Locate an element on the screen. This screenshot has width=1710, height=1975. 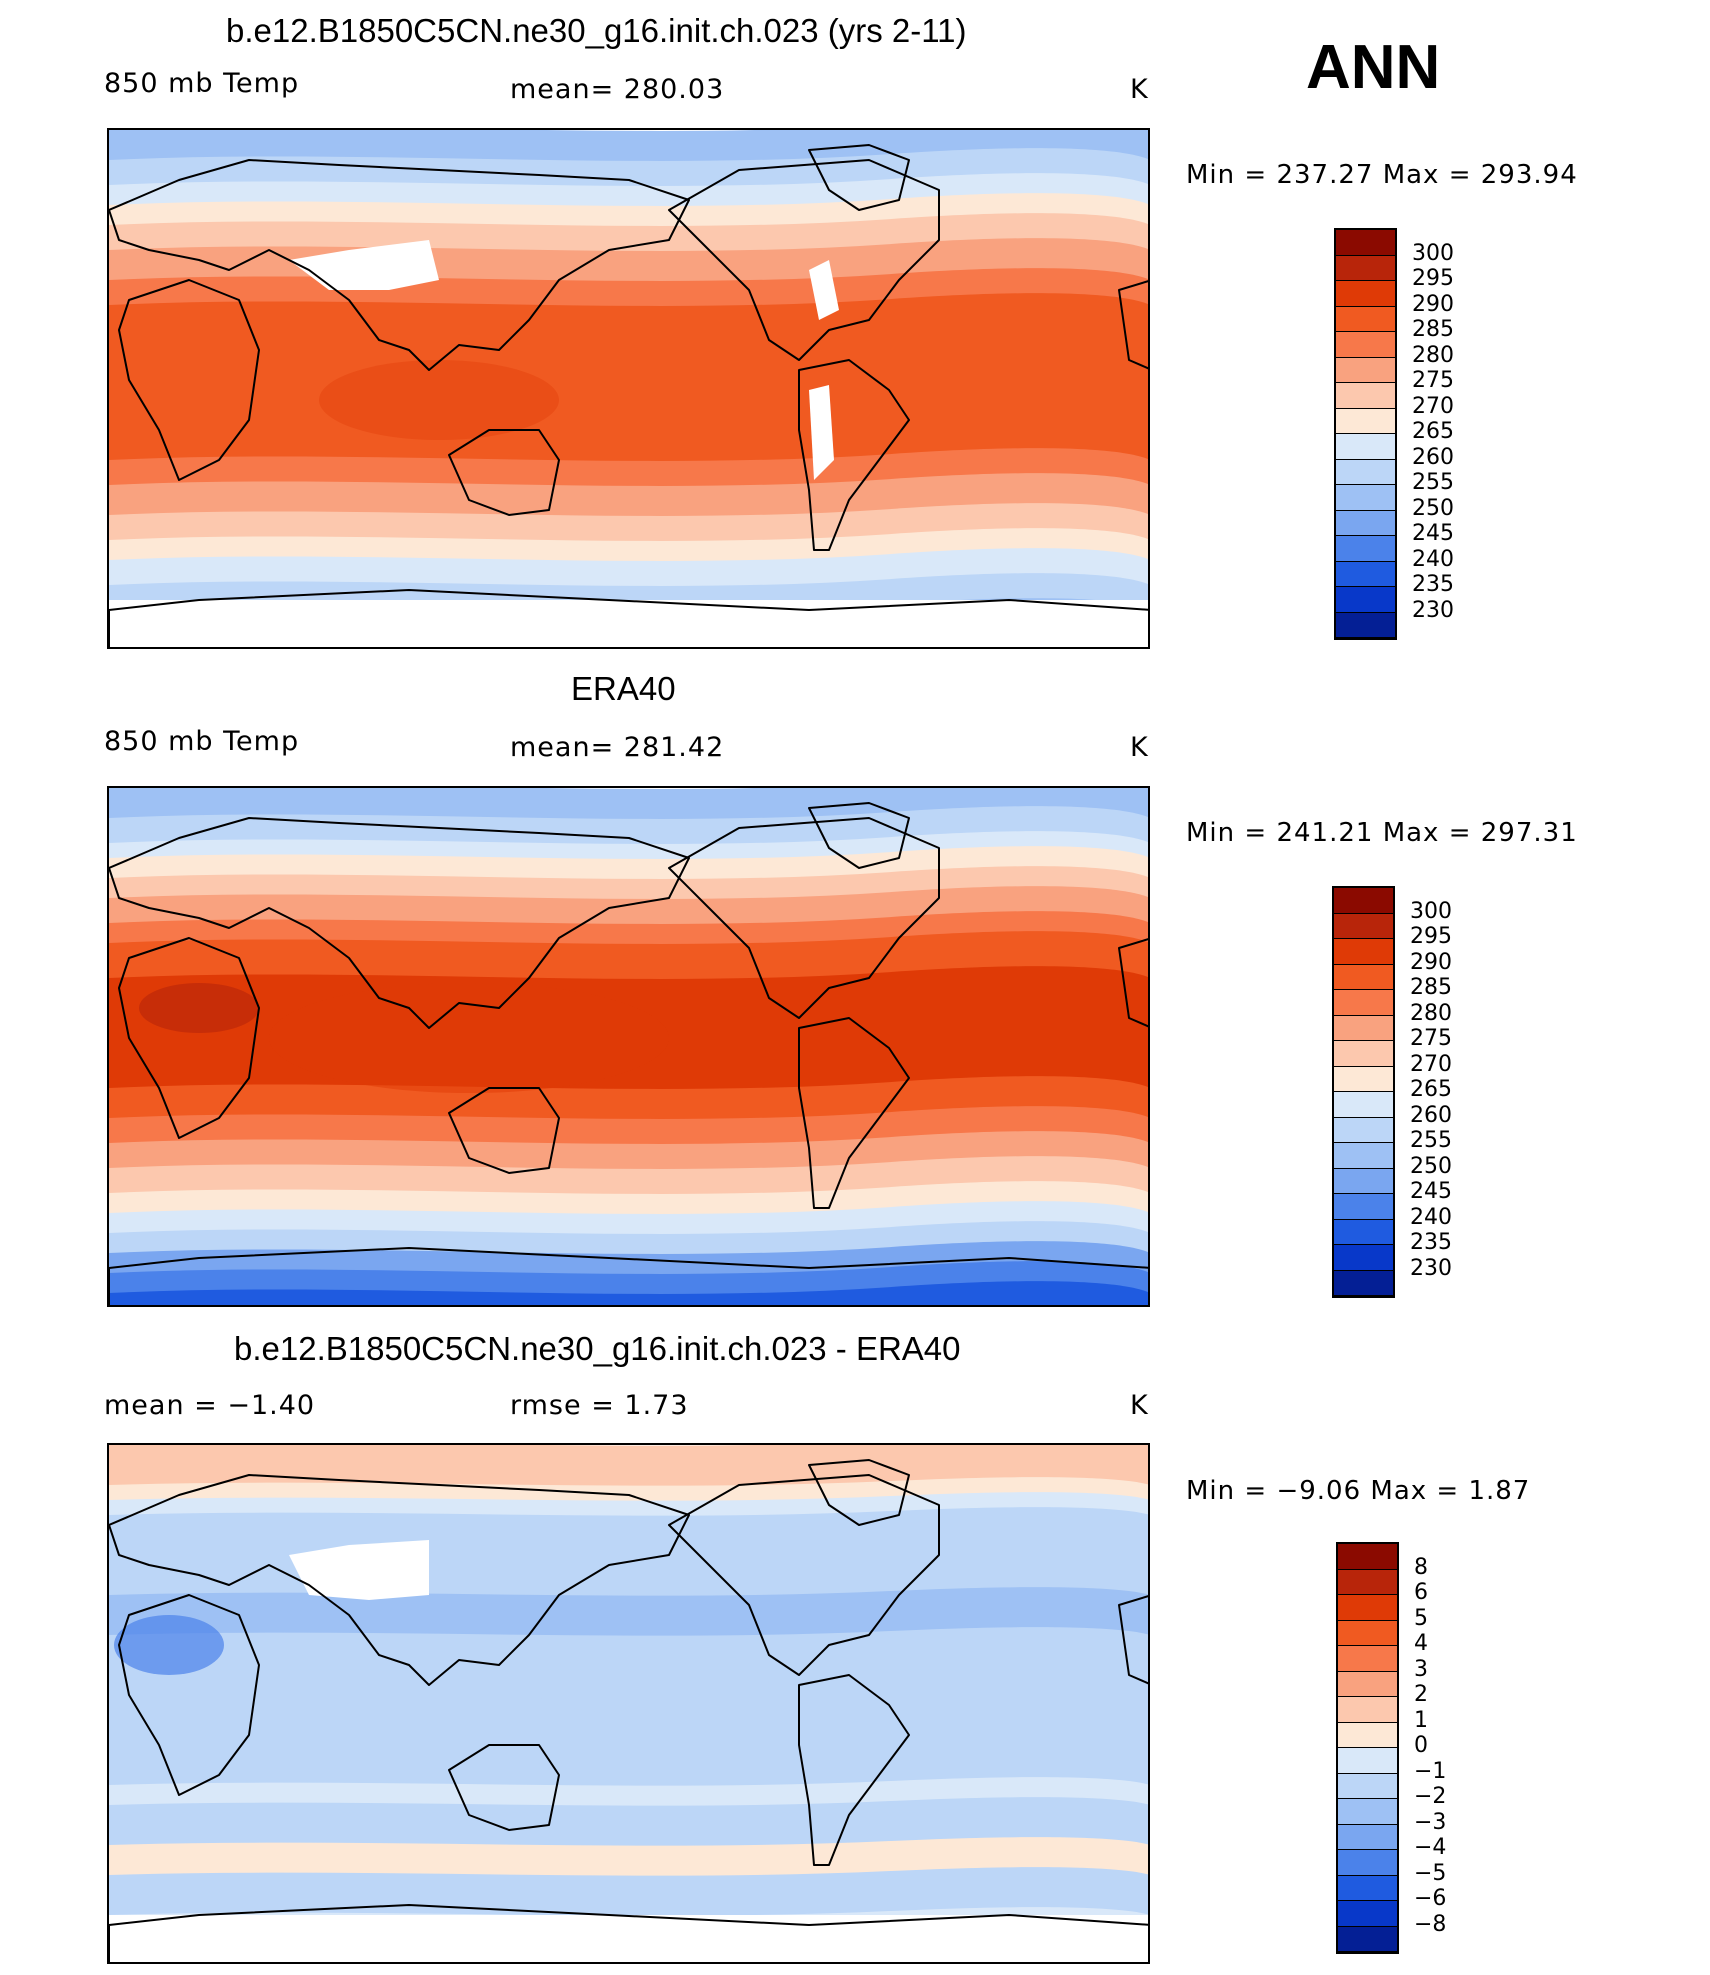
colorbar-tick-label: 270 is located at coordinates (1431, 1064).